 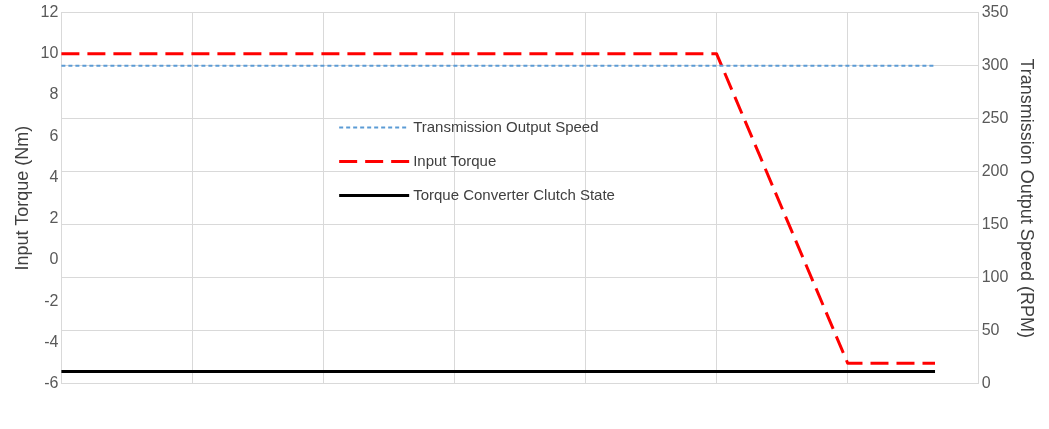 I want to click on y-tick-label: -4, so click(x=51, y=341).